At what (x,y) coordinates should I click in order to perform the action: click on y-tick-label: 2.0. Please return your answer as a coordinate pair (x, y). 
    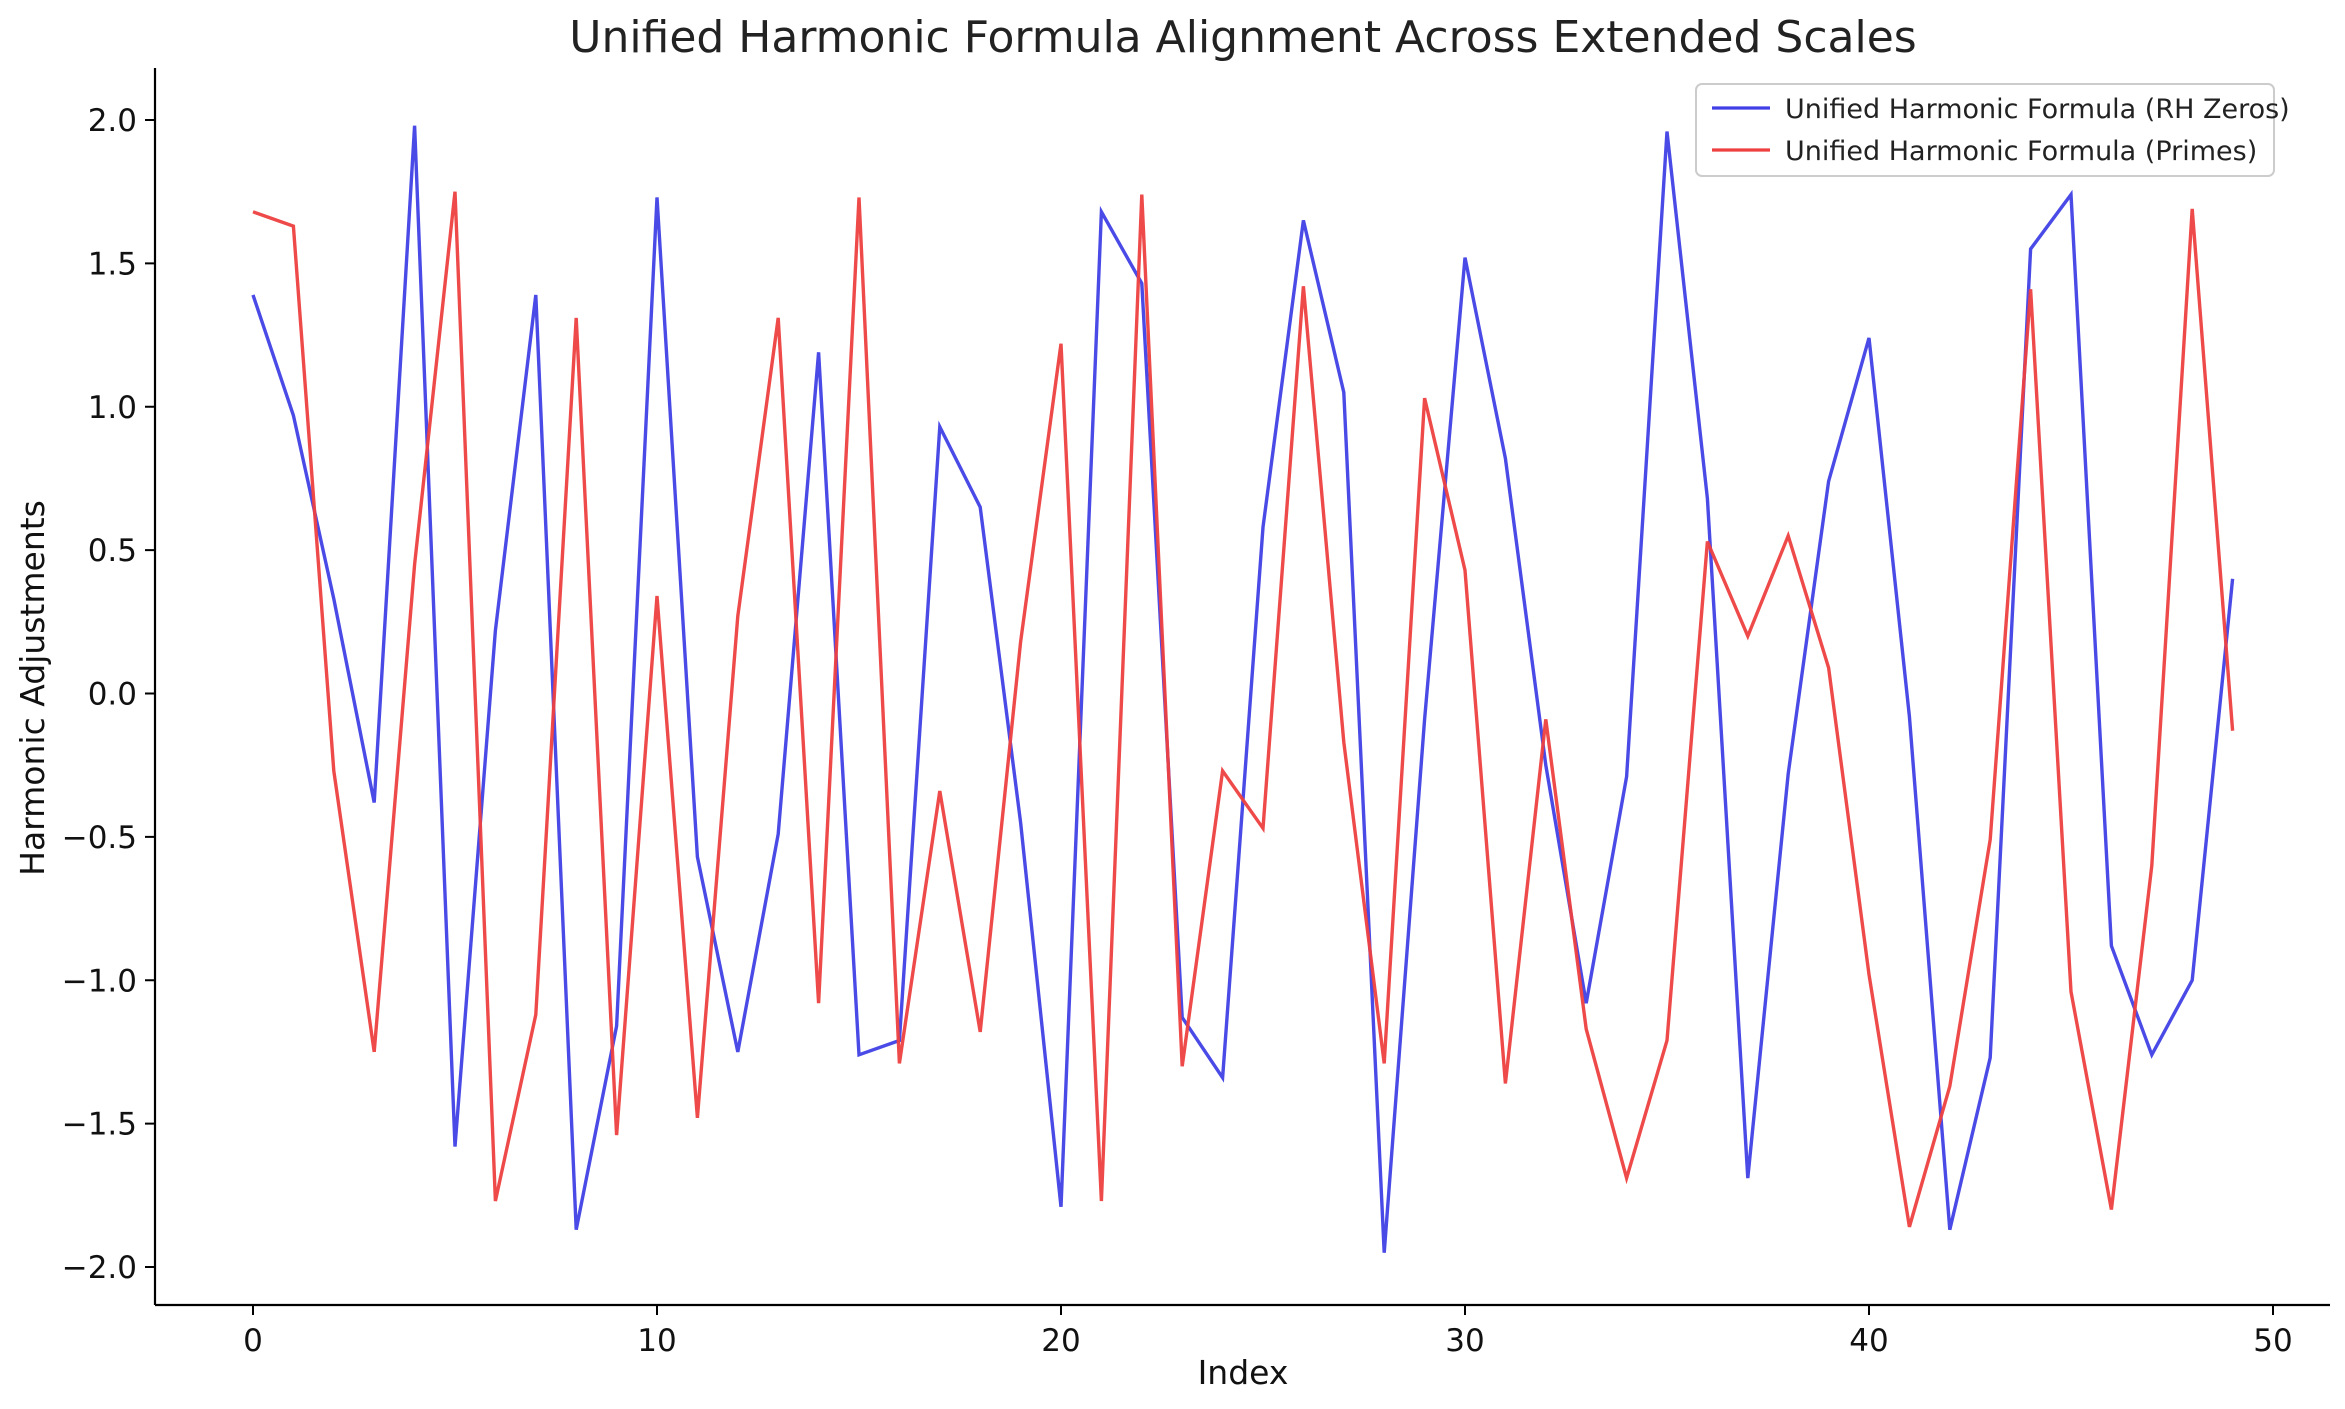
    Looking at the image, I should click on (112, 121).